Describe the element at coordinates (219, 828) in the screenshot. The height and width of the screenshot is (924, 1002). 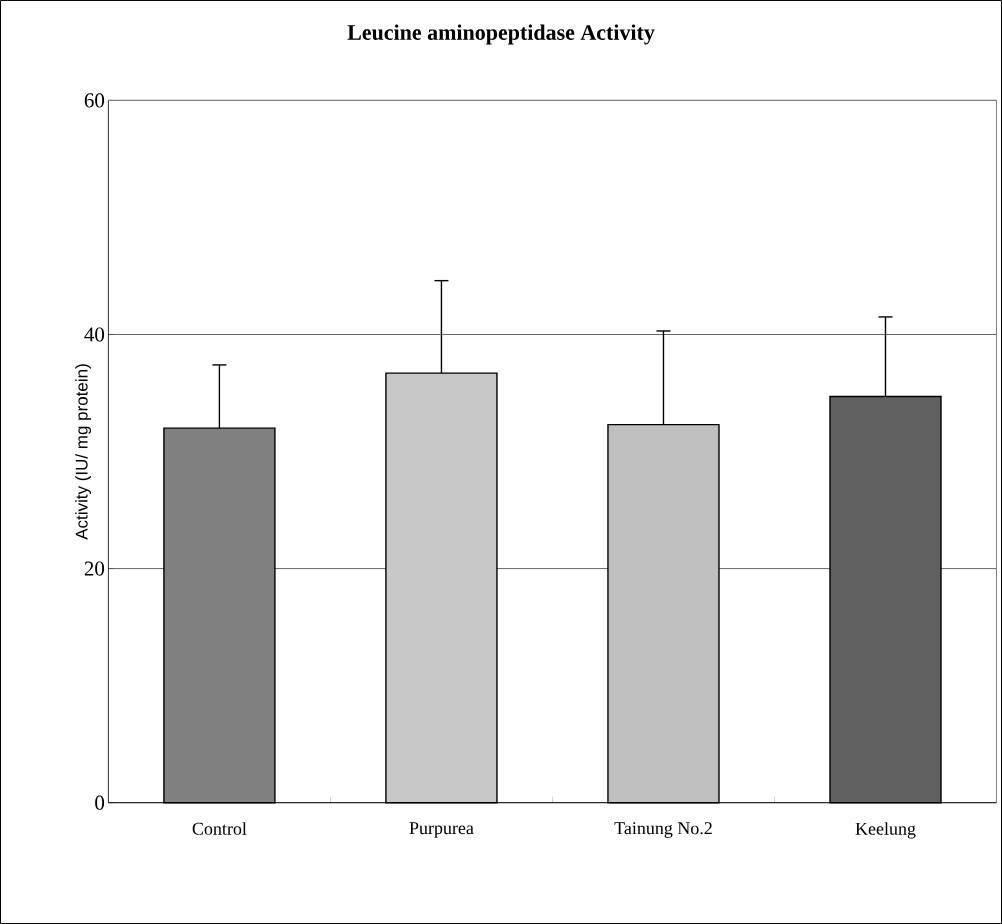
I see `x-tick-label: Control` at that location.